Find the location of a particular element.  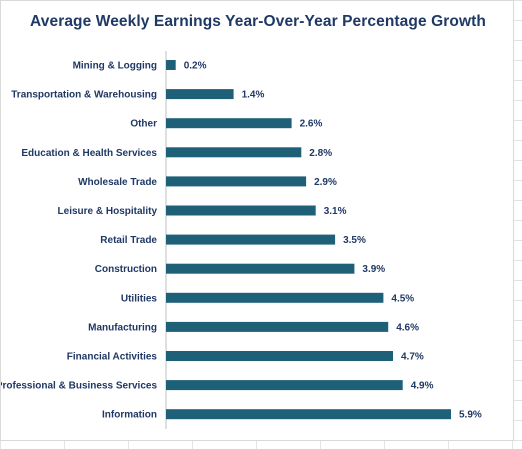

category-label: Utilities is located at coordinates (139, 298).